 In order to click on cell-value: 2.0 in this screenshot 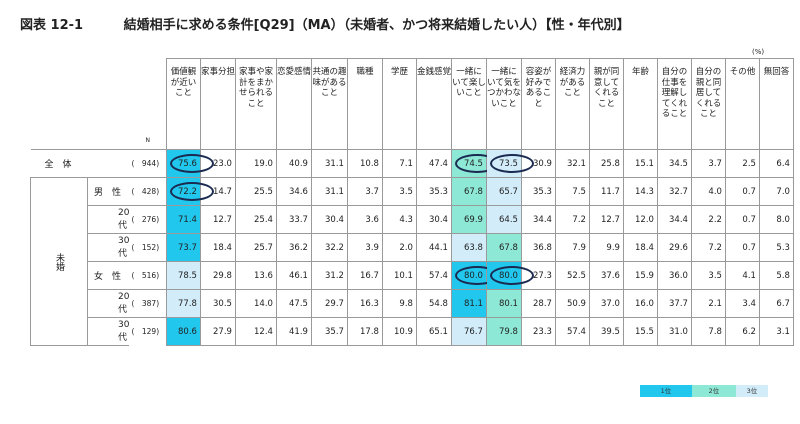, I will do `click(406, 247)`.